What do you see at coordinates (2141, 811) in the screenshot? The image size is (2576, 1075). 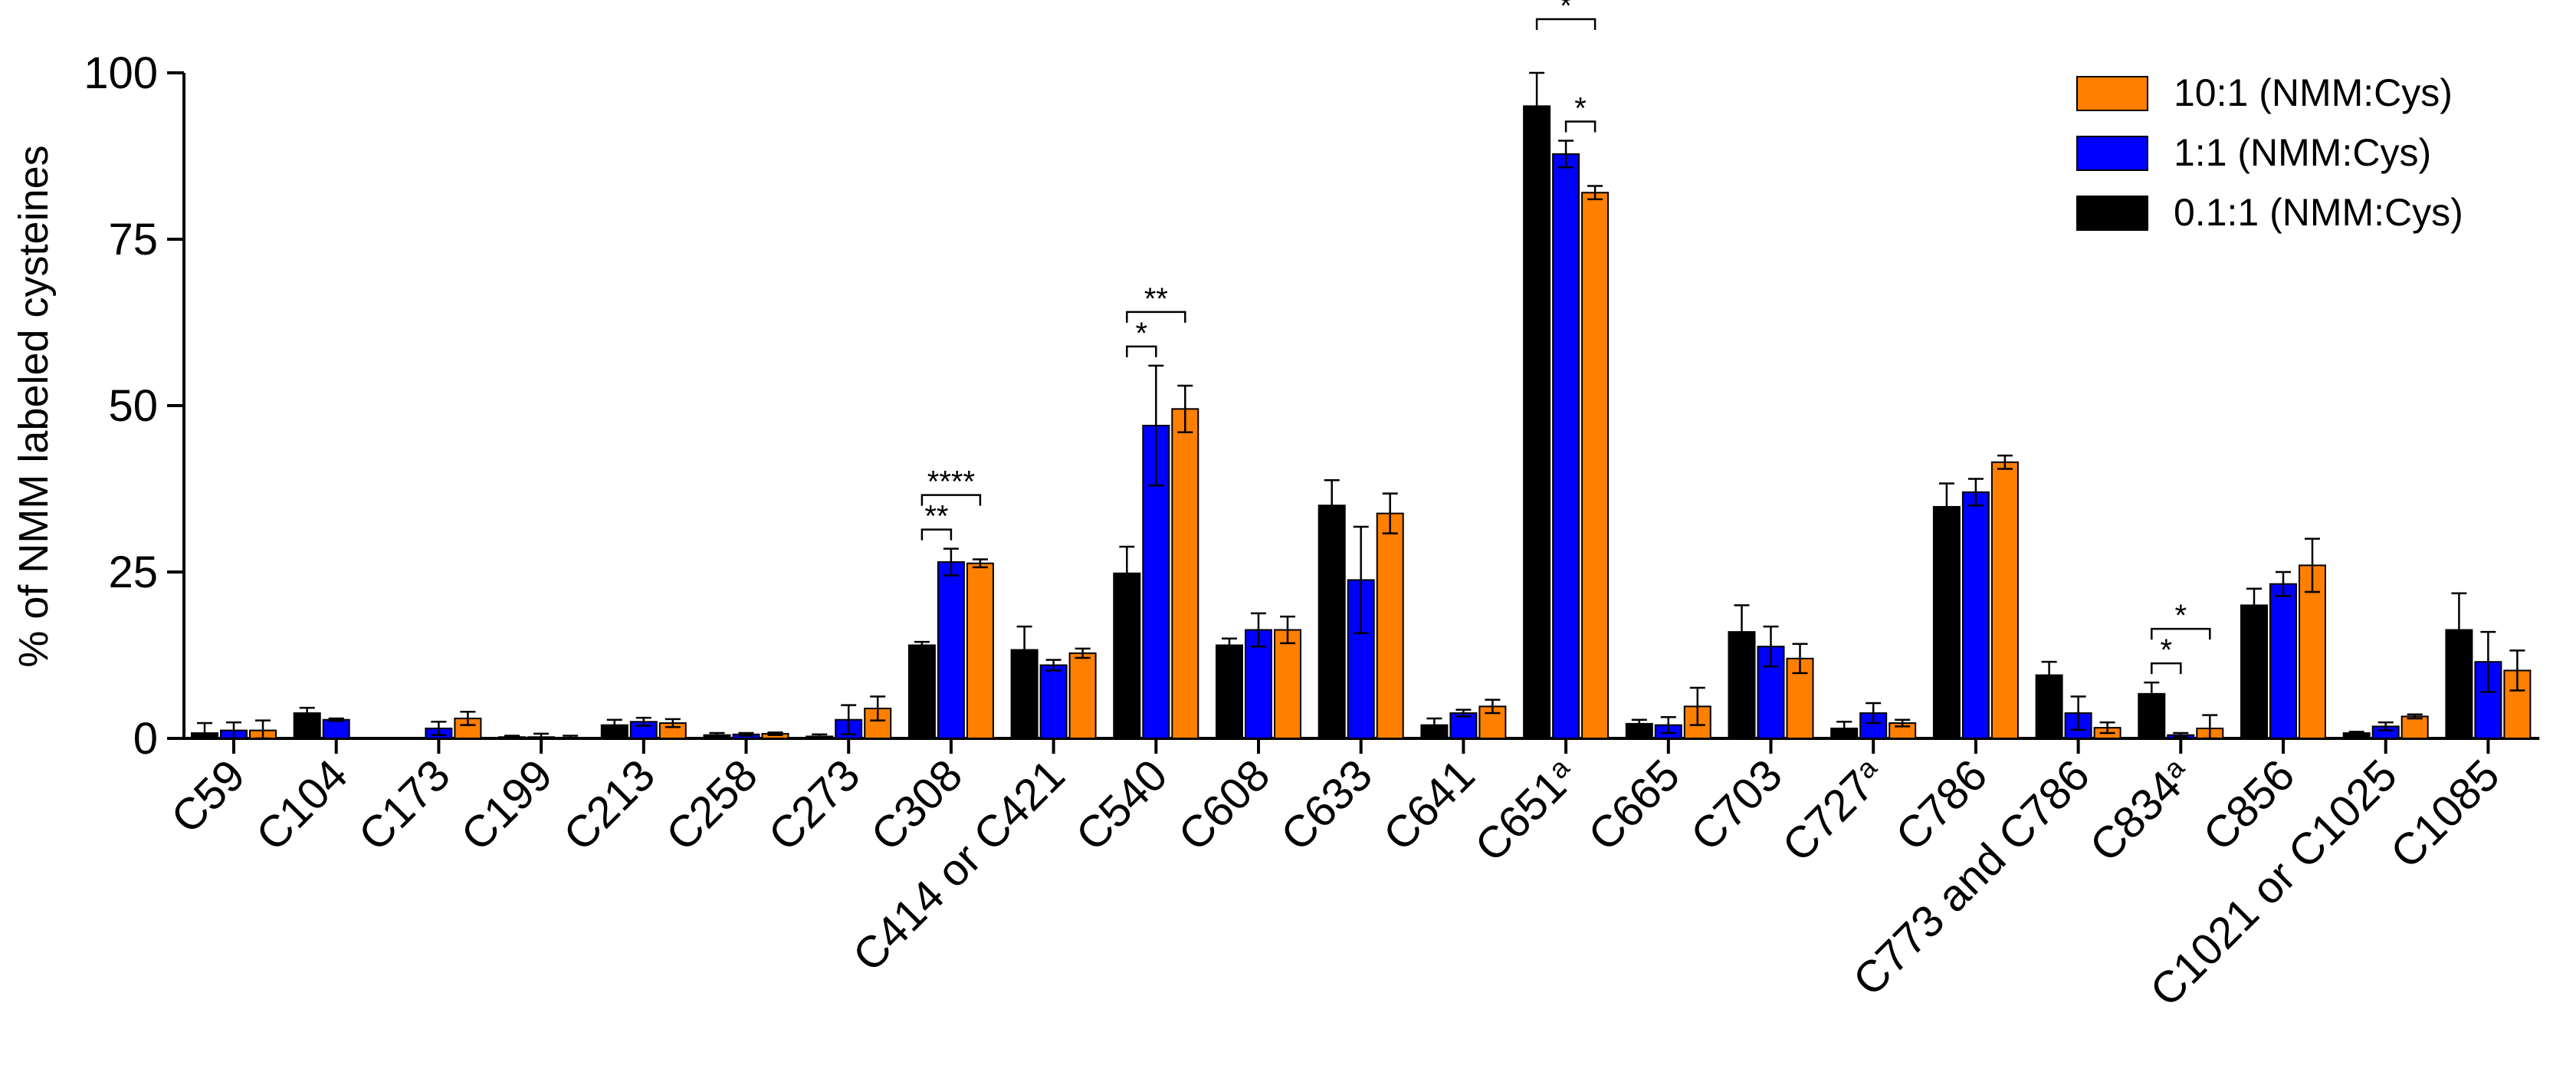 I see `category-label: C834a` at bounding box center [2141, 811].